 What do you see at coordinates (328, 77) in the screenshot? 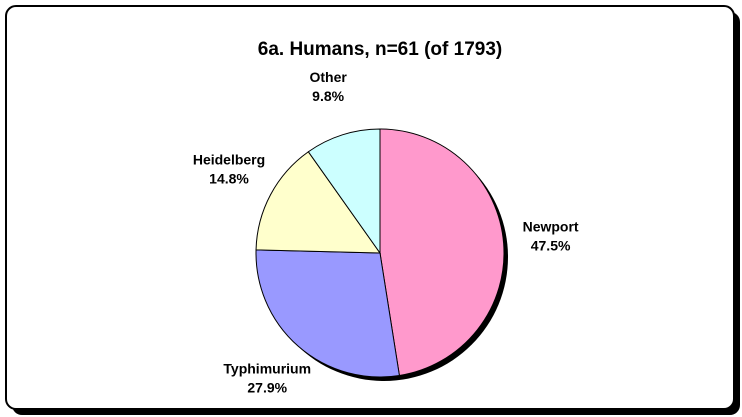
I see `slice-name: Other` at bounding box center [328, 77].